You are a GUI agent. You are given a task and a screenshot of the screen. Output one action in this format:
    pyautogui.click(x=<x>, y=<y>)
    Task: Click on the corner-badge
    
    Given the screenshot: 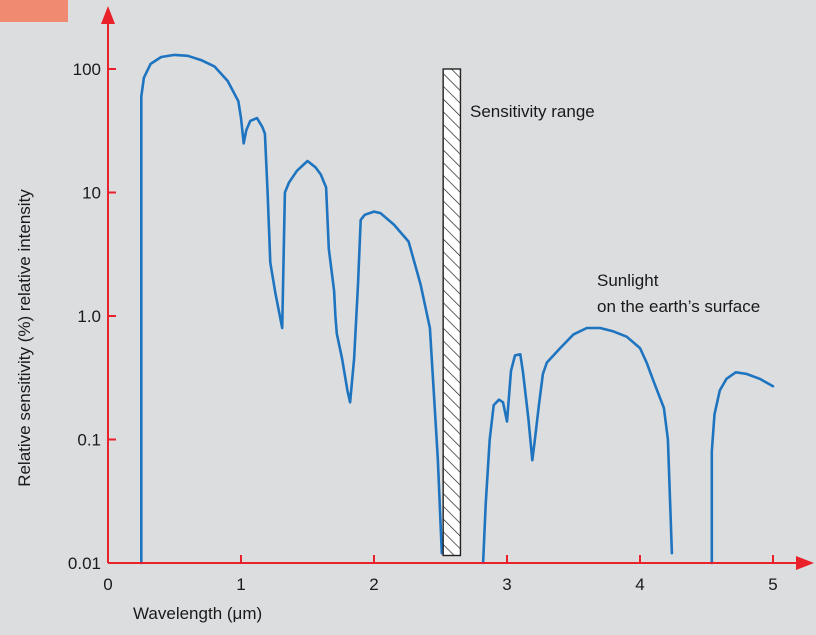 What is the action you would take?
    pyautogui.click(x=34, y=11)
    